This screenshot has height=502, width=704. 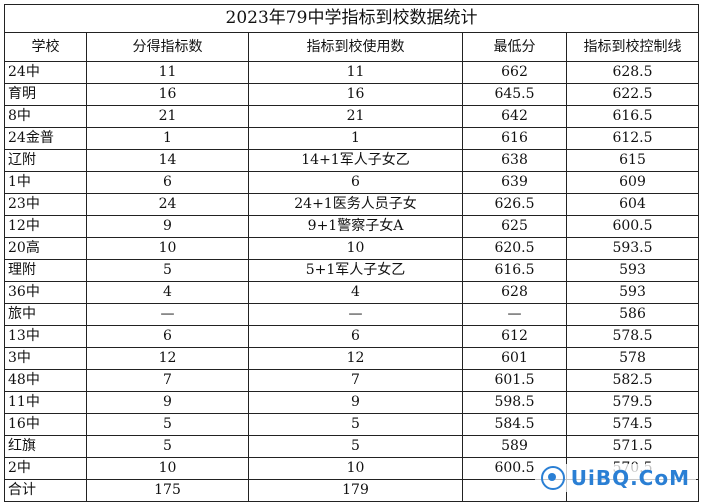 I want to click on cell-school: 24金普, so click(x=45, y=138).